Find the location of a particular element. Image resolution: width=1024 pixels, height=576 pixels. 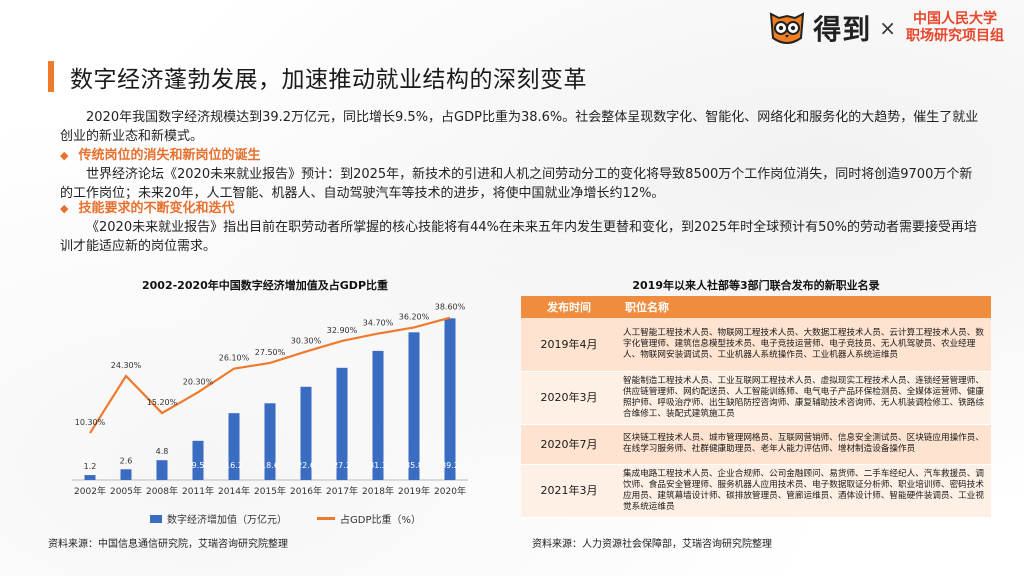

bar-value-label: 4.8 is located at coordinates (162, 451).